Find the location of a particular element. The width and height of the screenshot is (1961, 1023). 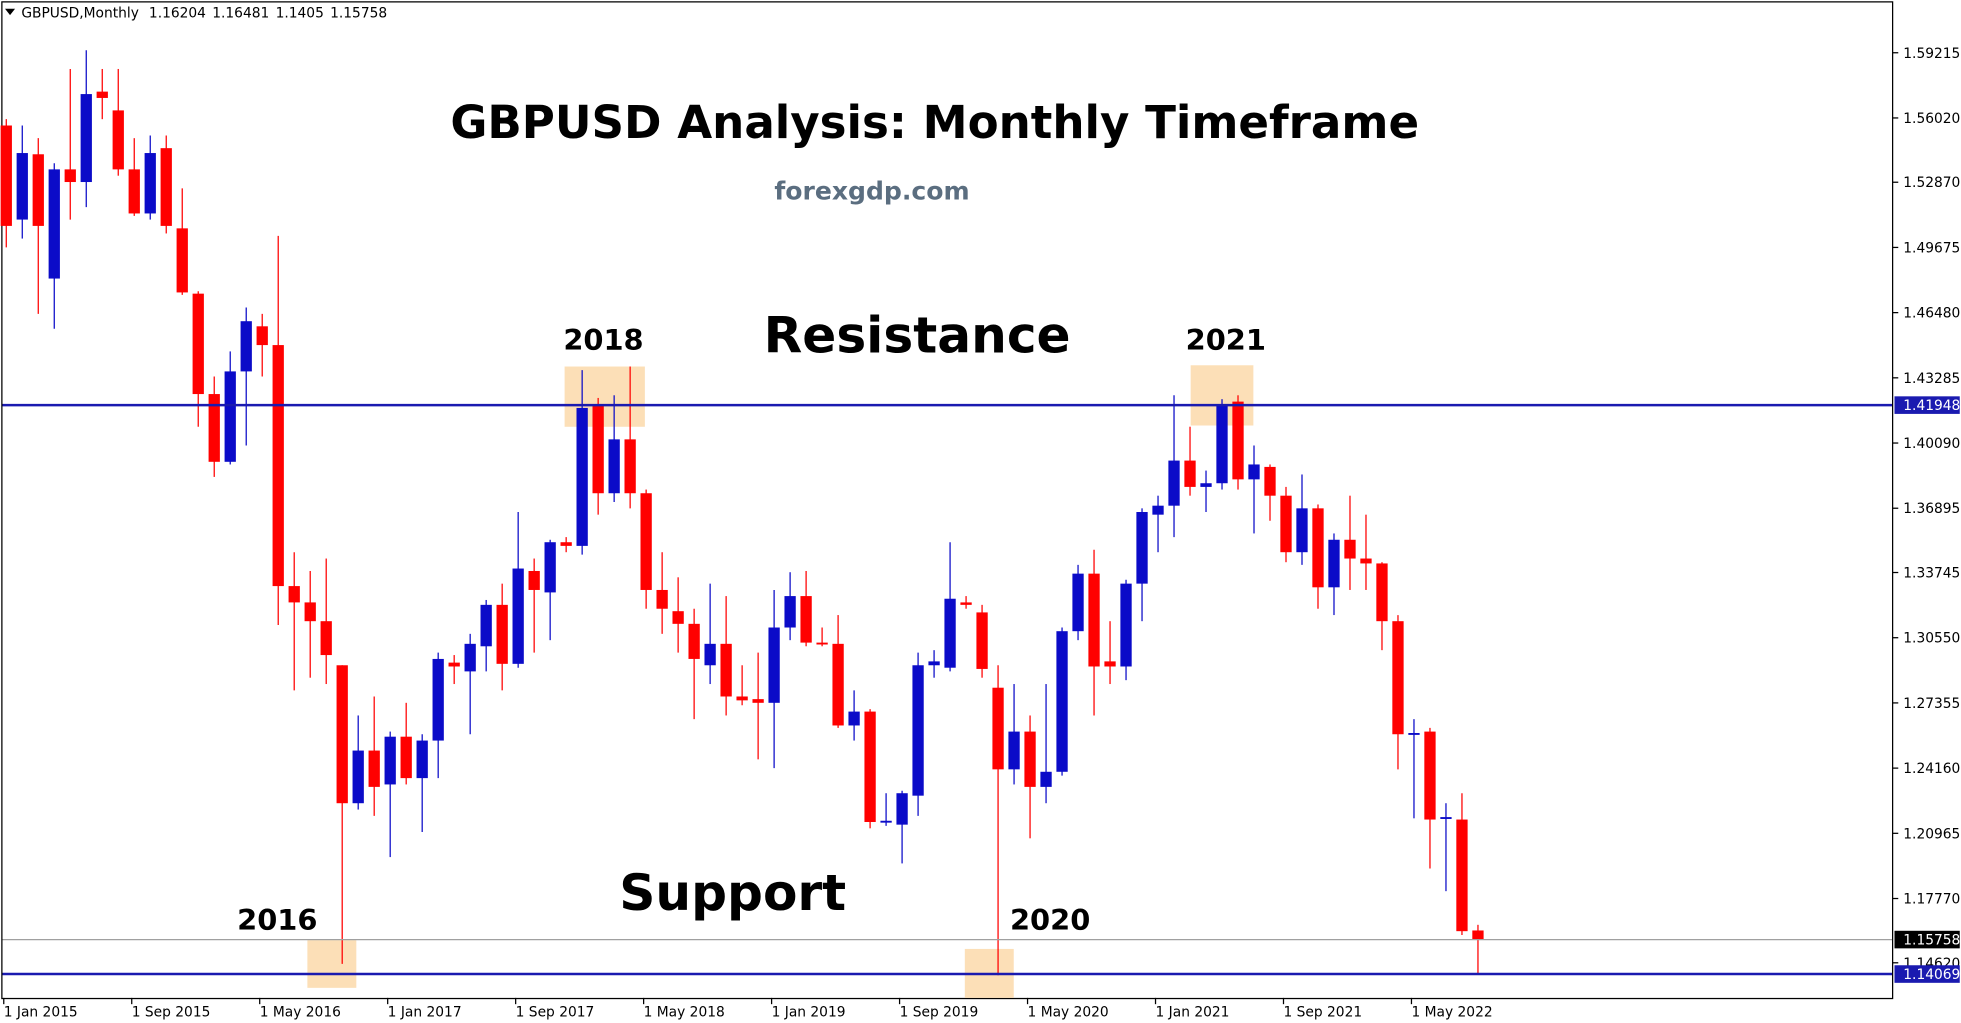

chart-subtitle: forexgdp.com is located at coordinates (871, 191).